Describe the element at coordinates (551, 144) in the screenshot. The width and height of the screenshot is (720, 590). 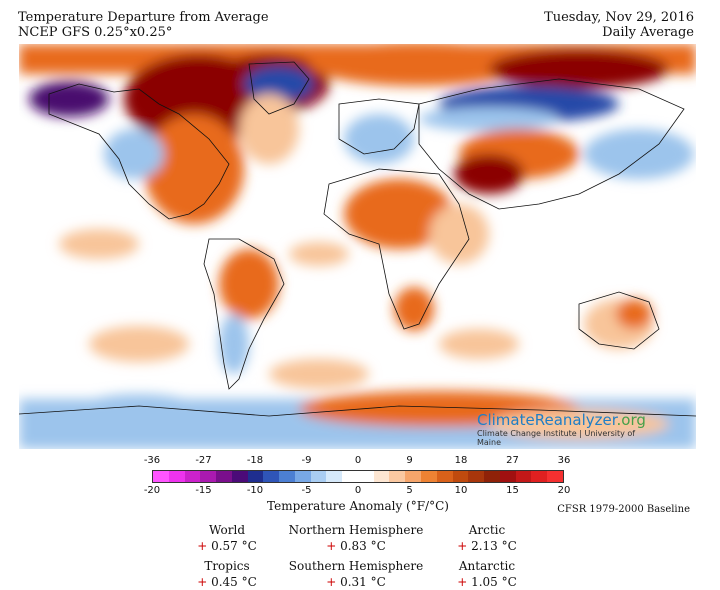
I see `asia-outline` at that location.